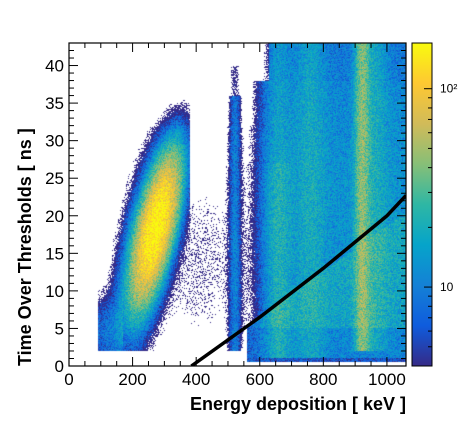  Describe the element at coordinates (422, 204) in the screenshot. I see `colorbar` at that location.